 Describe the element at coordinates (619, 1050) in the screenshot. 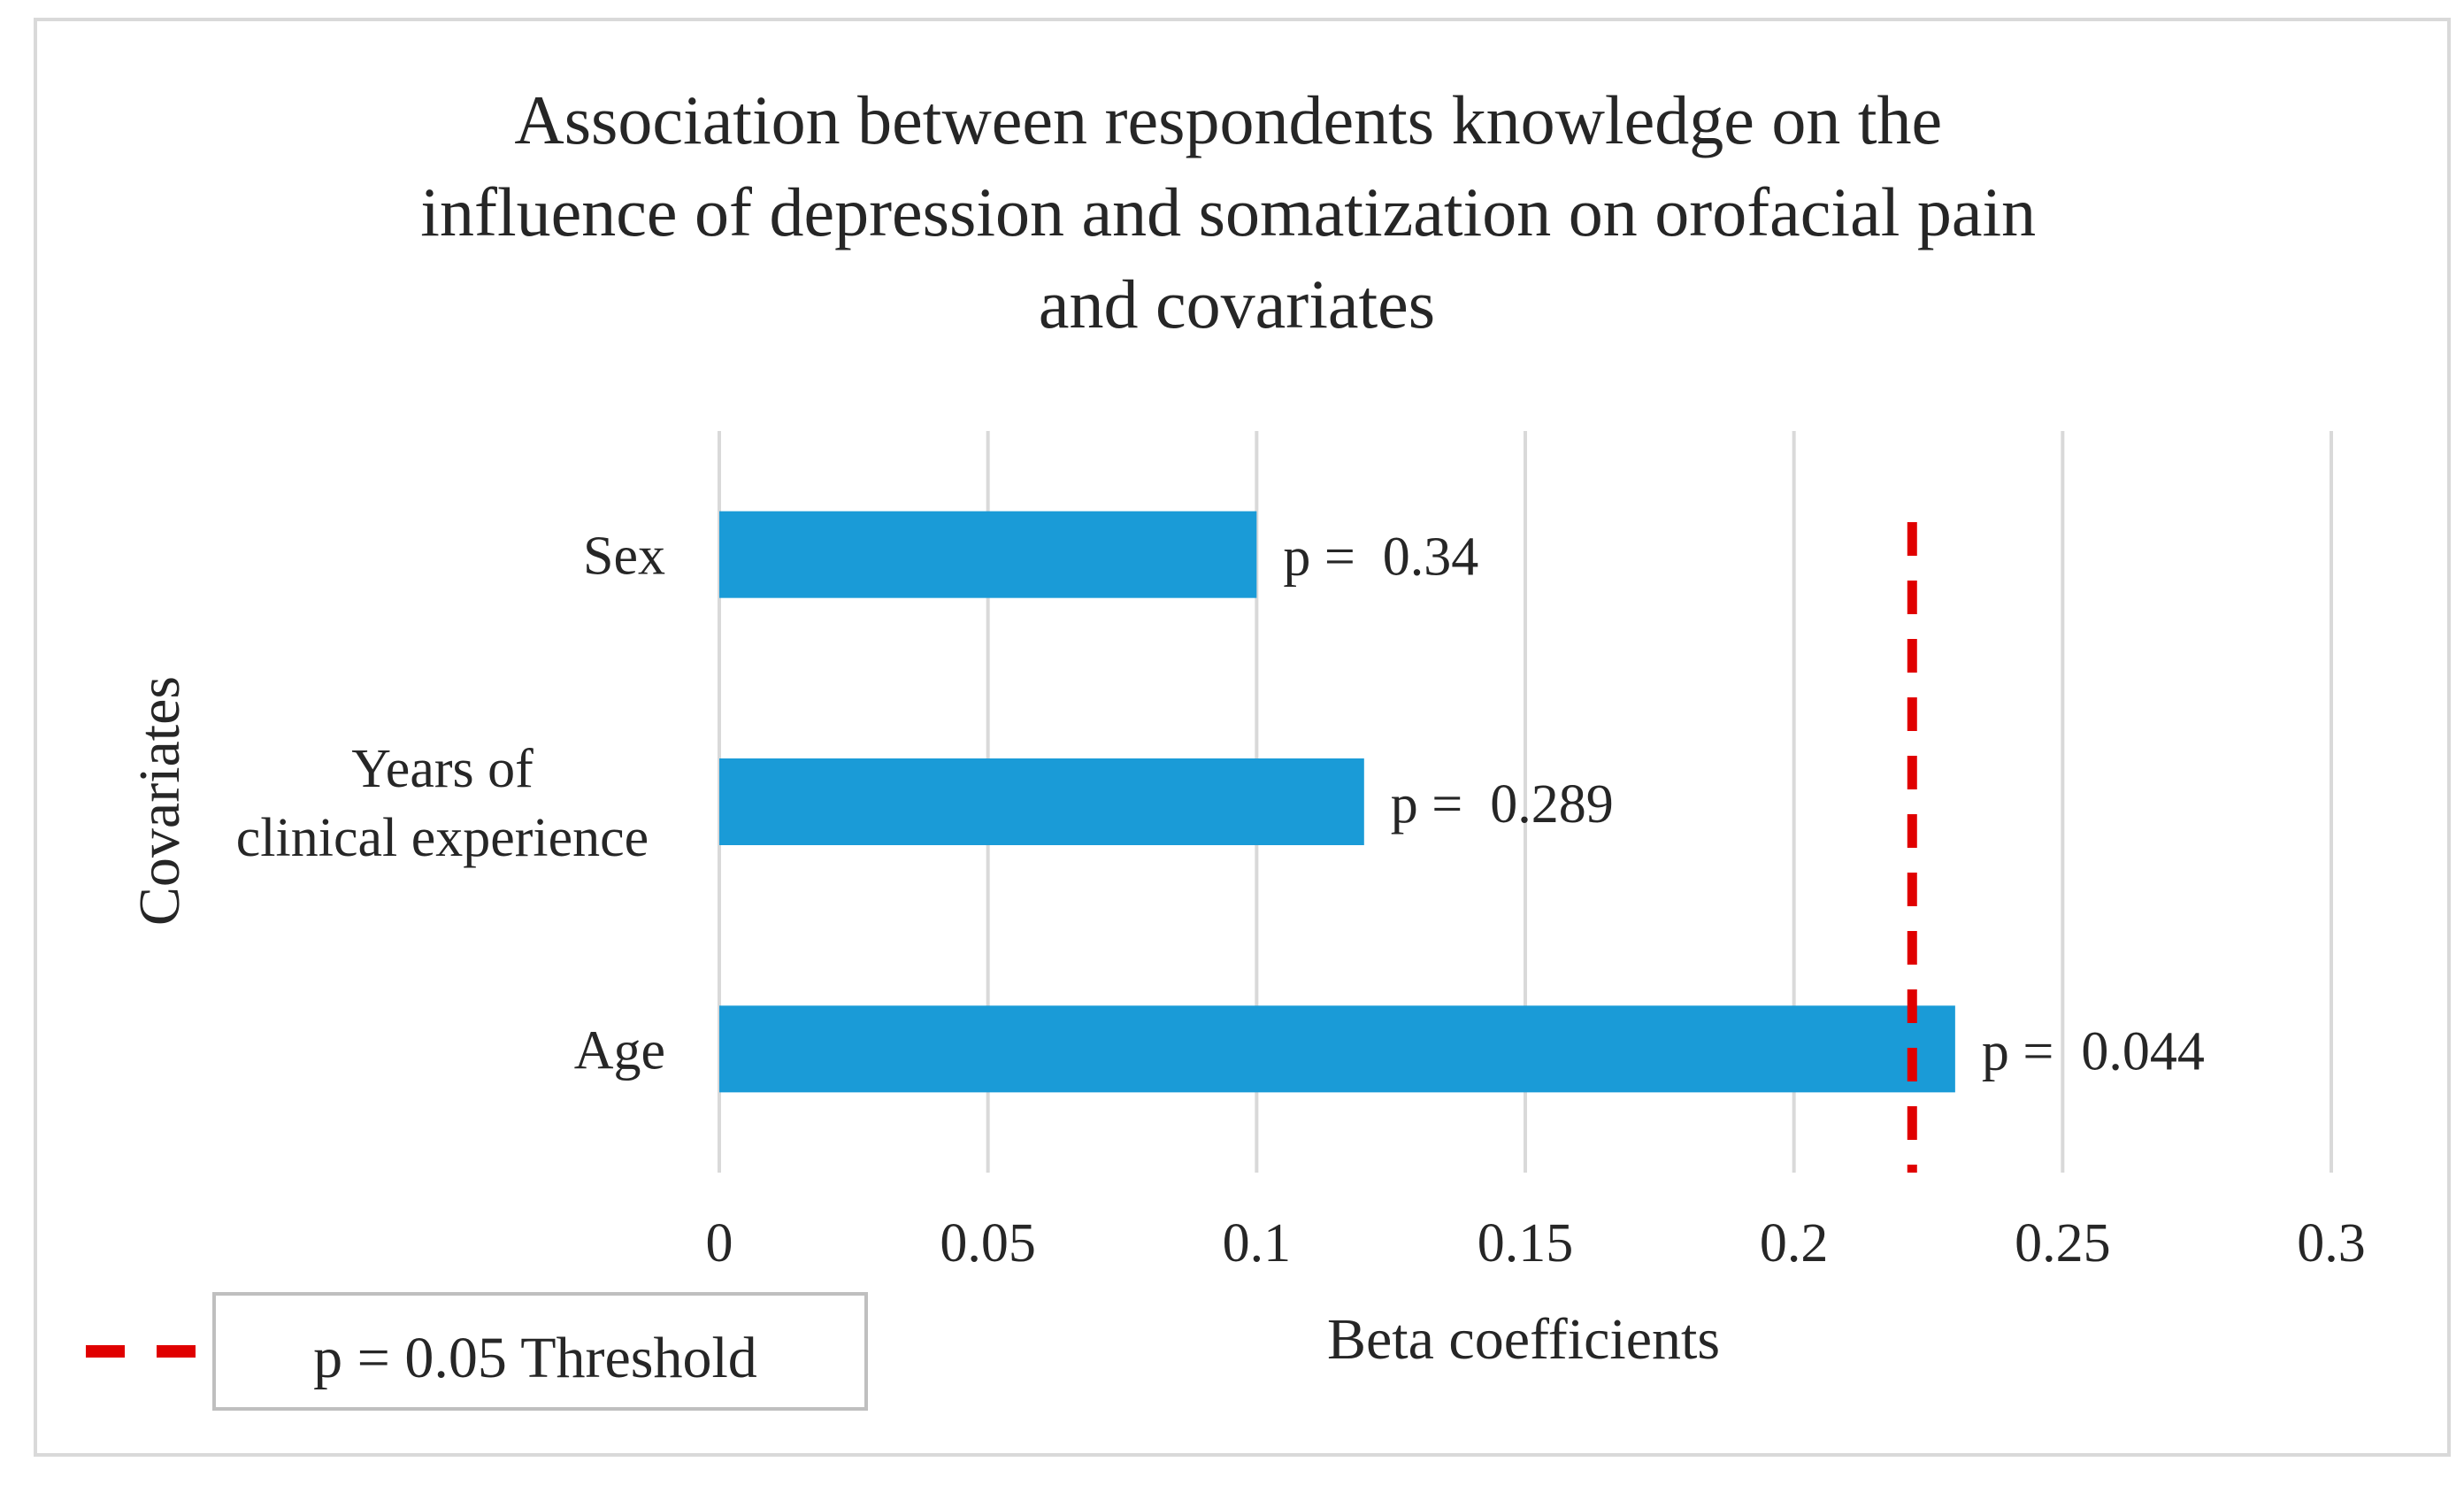

I see `category-label: Age` at that location.